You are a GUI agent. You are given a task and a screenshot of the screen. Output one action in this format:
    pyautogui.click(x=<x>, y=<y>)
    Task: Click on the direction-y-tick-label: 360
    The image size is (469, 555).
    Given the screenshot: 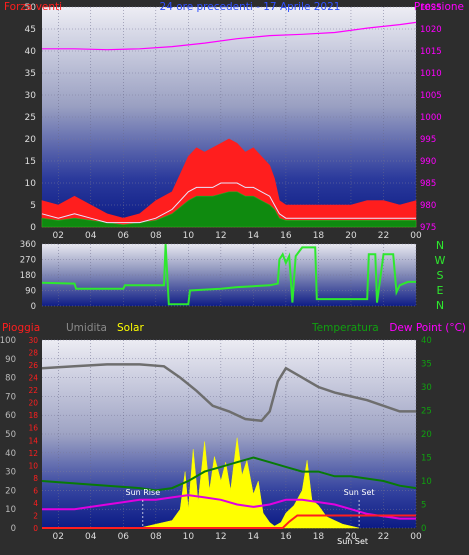 What is the action you would take?
    pyautogui.click(x=28, y=245)
    